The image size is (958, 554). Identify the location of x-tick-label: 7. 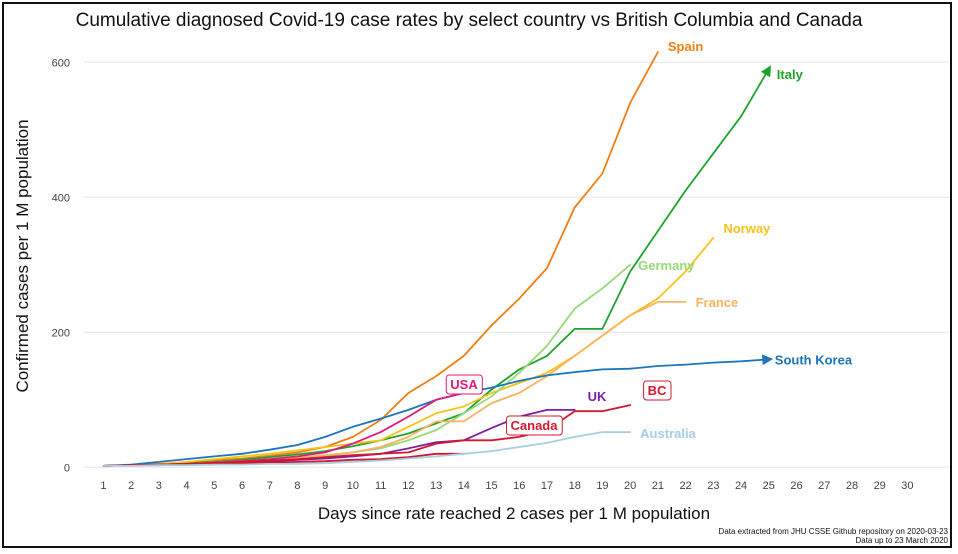
(270, 486).